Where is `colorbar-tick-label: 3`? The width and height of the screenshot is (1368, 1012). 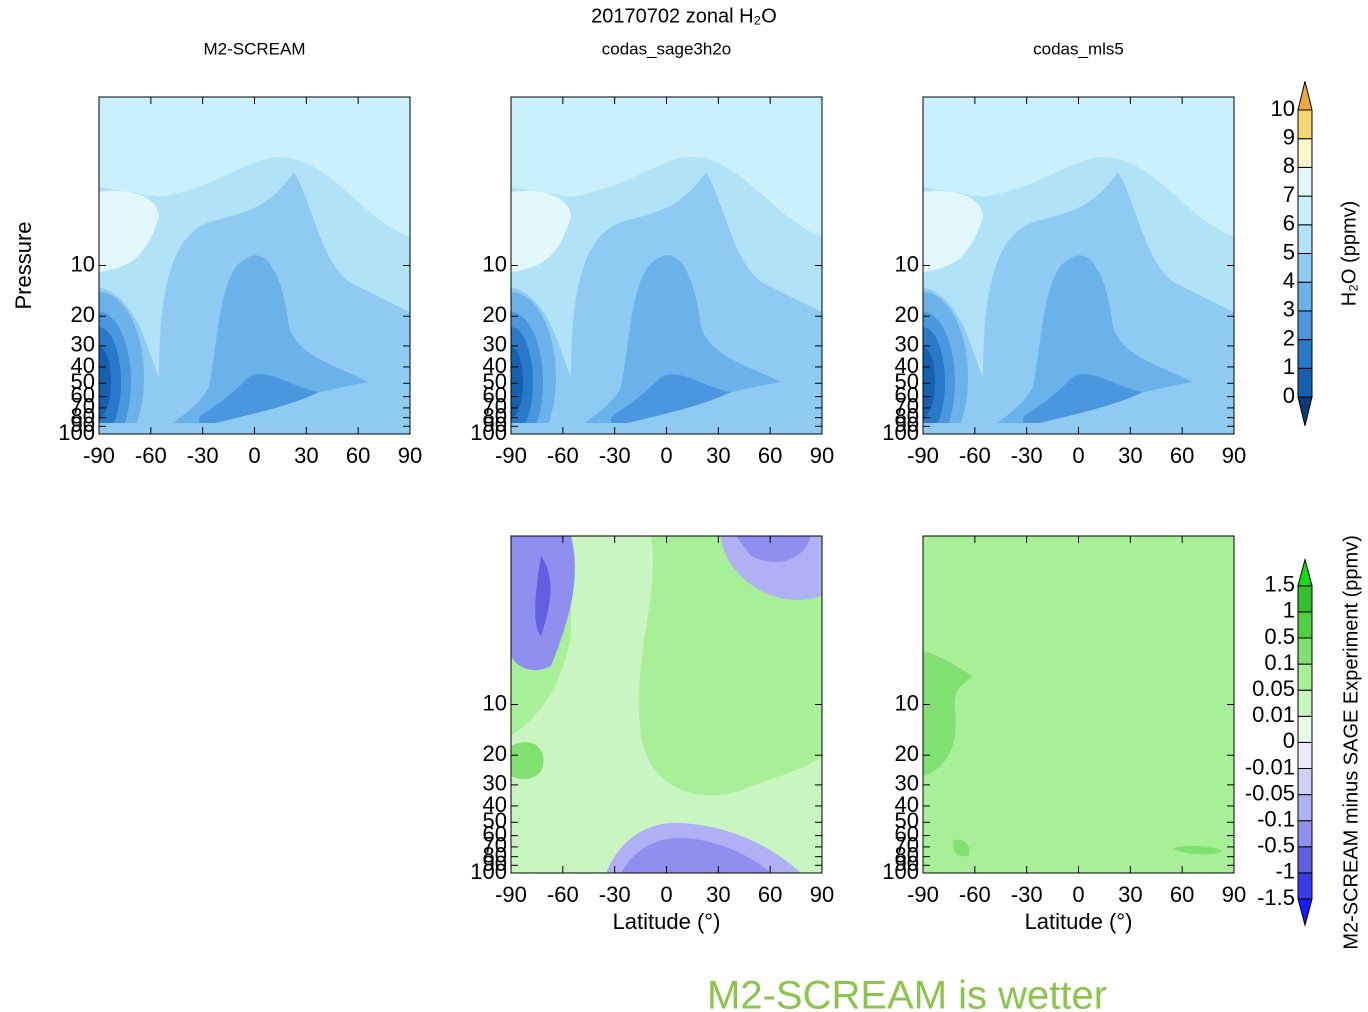 colorbar-tick-label: 3 is located at coordinates (1289, 309).